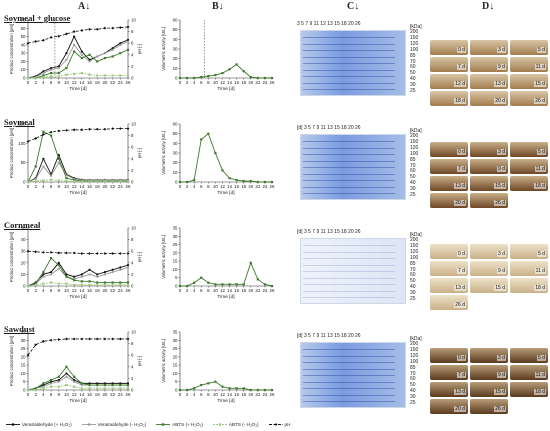  Describe the element at coordinates (74, 186) in the screenshot. I see `x-tick-label: 12` at that location.